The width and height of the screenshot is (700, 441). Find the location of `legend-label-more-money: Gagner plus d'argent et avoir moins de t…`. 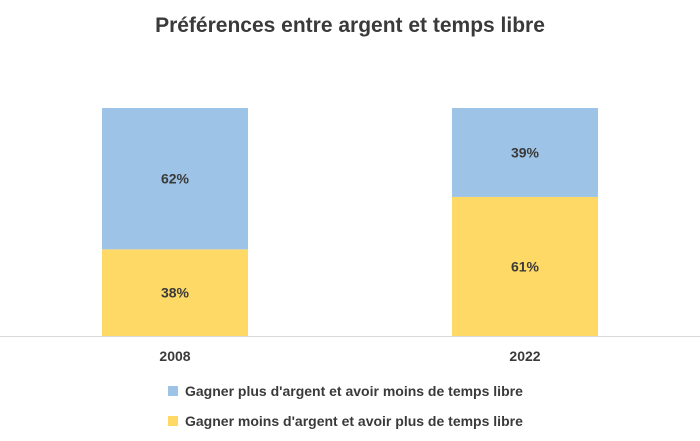

legend-label-more-money: Gagner plus d'argent et avoir moins de t… is located at coordinates (354, 391).